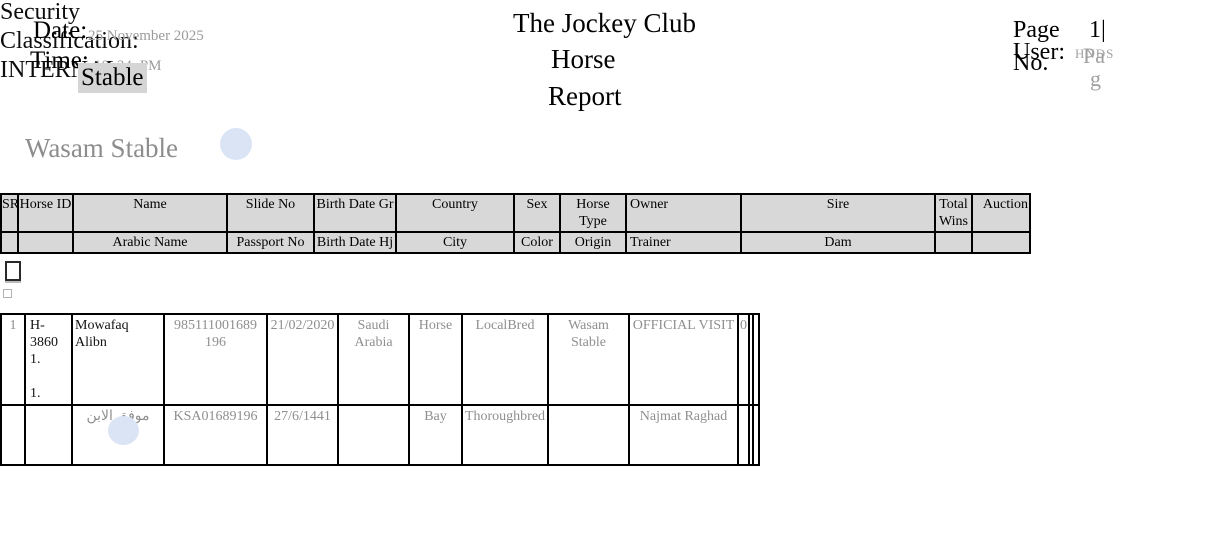 The image size is (1205, 541). I want to click on cell-country: Saudi Arabia, so click(373, 359).